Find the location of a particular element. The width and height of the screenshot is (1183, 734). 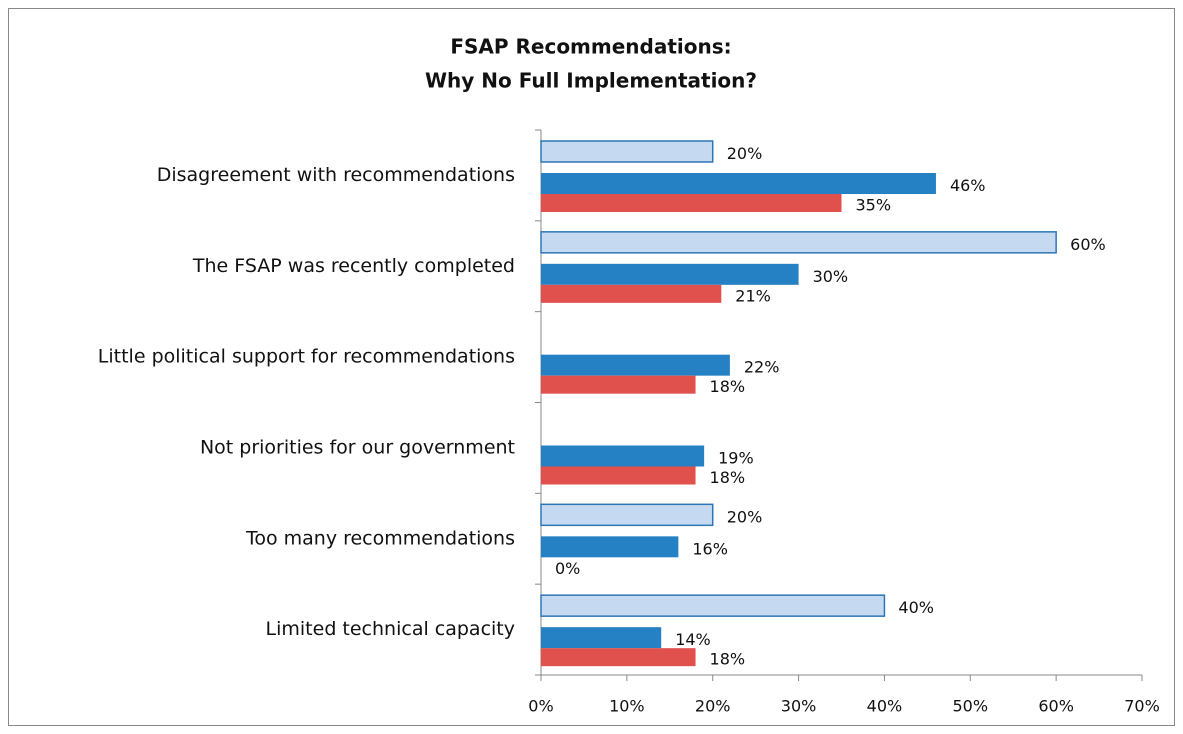

x-tick-label: 30% is located at coordinates (799, 706).